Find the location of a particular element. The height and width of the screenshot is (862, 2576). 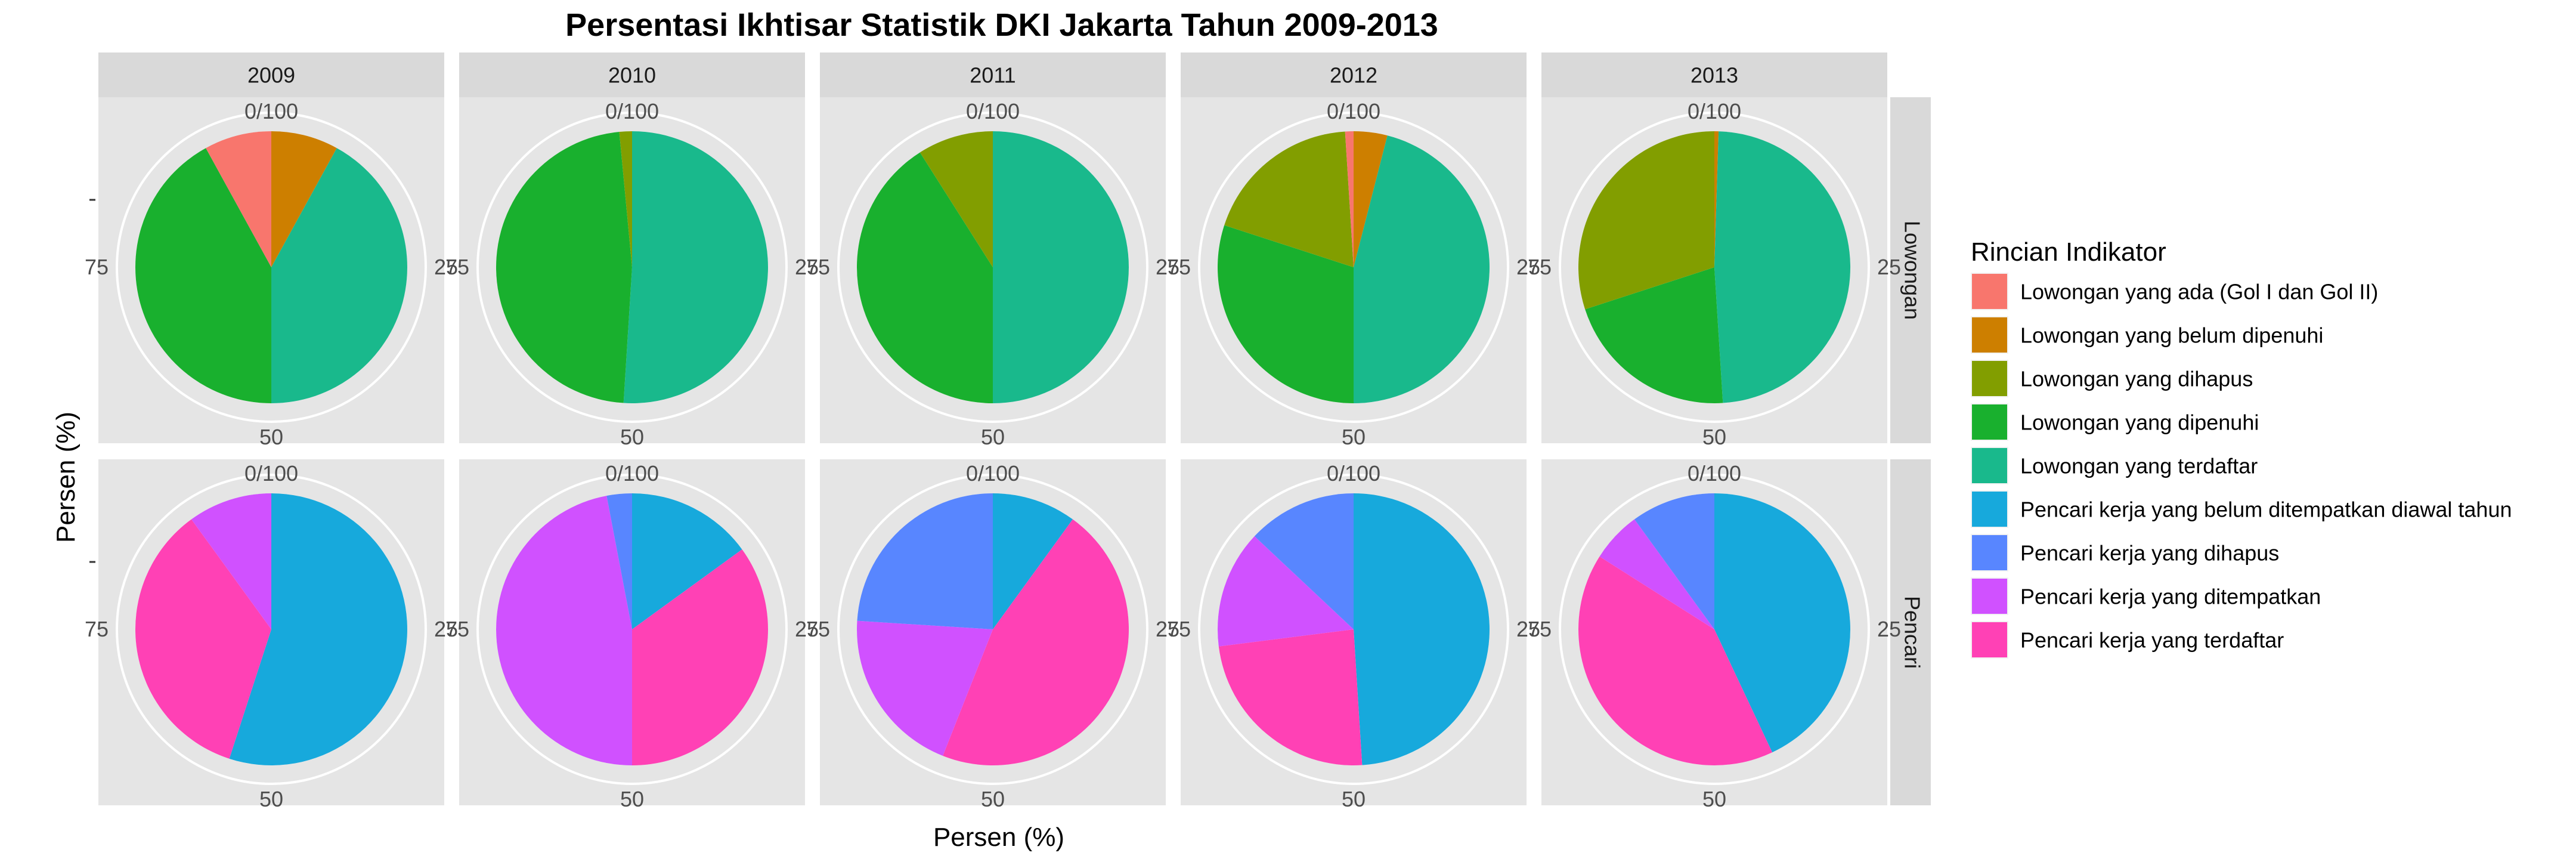

strip-label: 2012 is located at coordinates (1353, 75).